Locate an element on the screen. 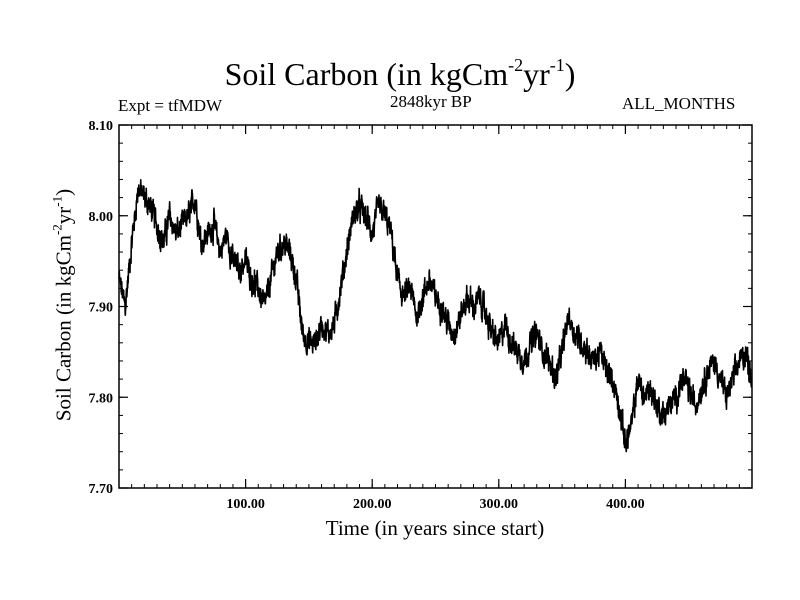  x-axis-label: Time (in years since start) is located at coordinates (435, 528).